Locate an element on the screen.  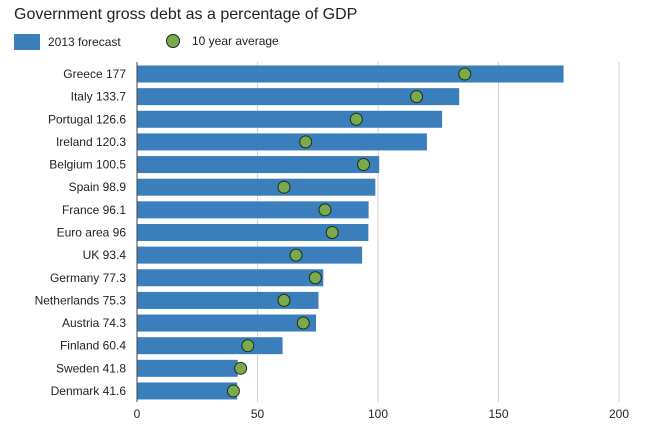
legend-marker-circle is located at coordinates (173, 41).